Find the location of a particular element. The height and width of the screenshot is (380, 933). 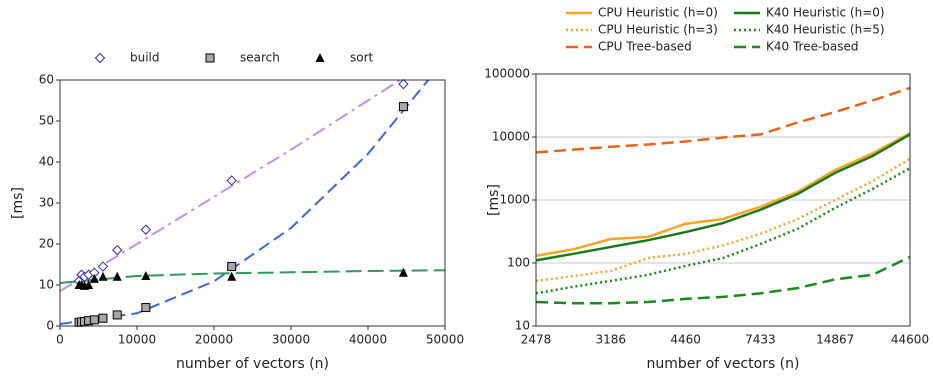

y-tick-label: 40 is located at coordinates (46, 162).